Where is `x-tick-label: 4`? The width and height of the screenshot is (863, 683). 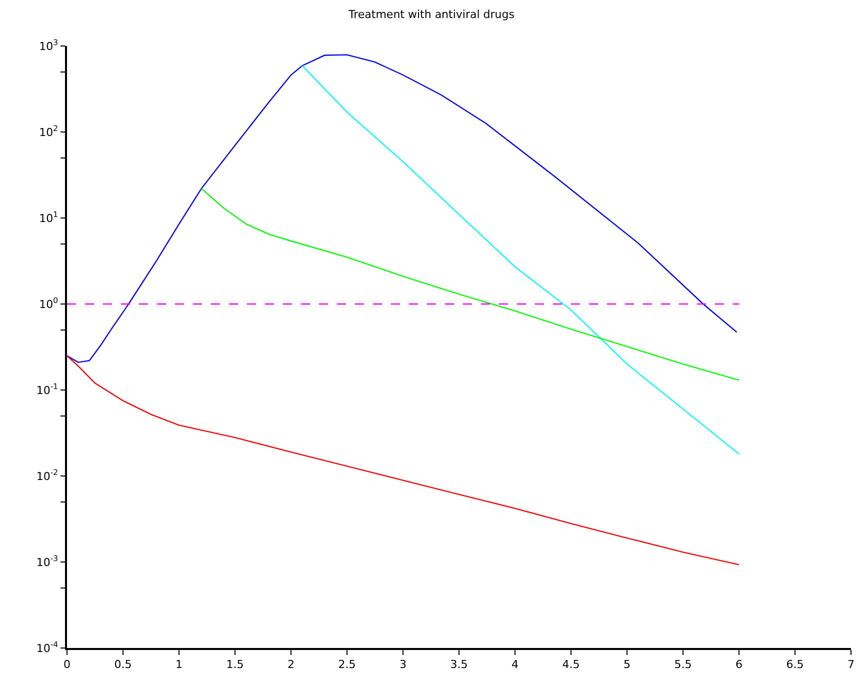
x-tick-label: 4 is located at coordinates (515, 664).